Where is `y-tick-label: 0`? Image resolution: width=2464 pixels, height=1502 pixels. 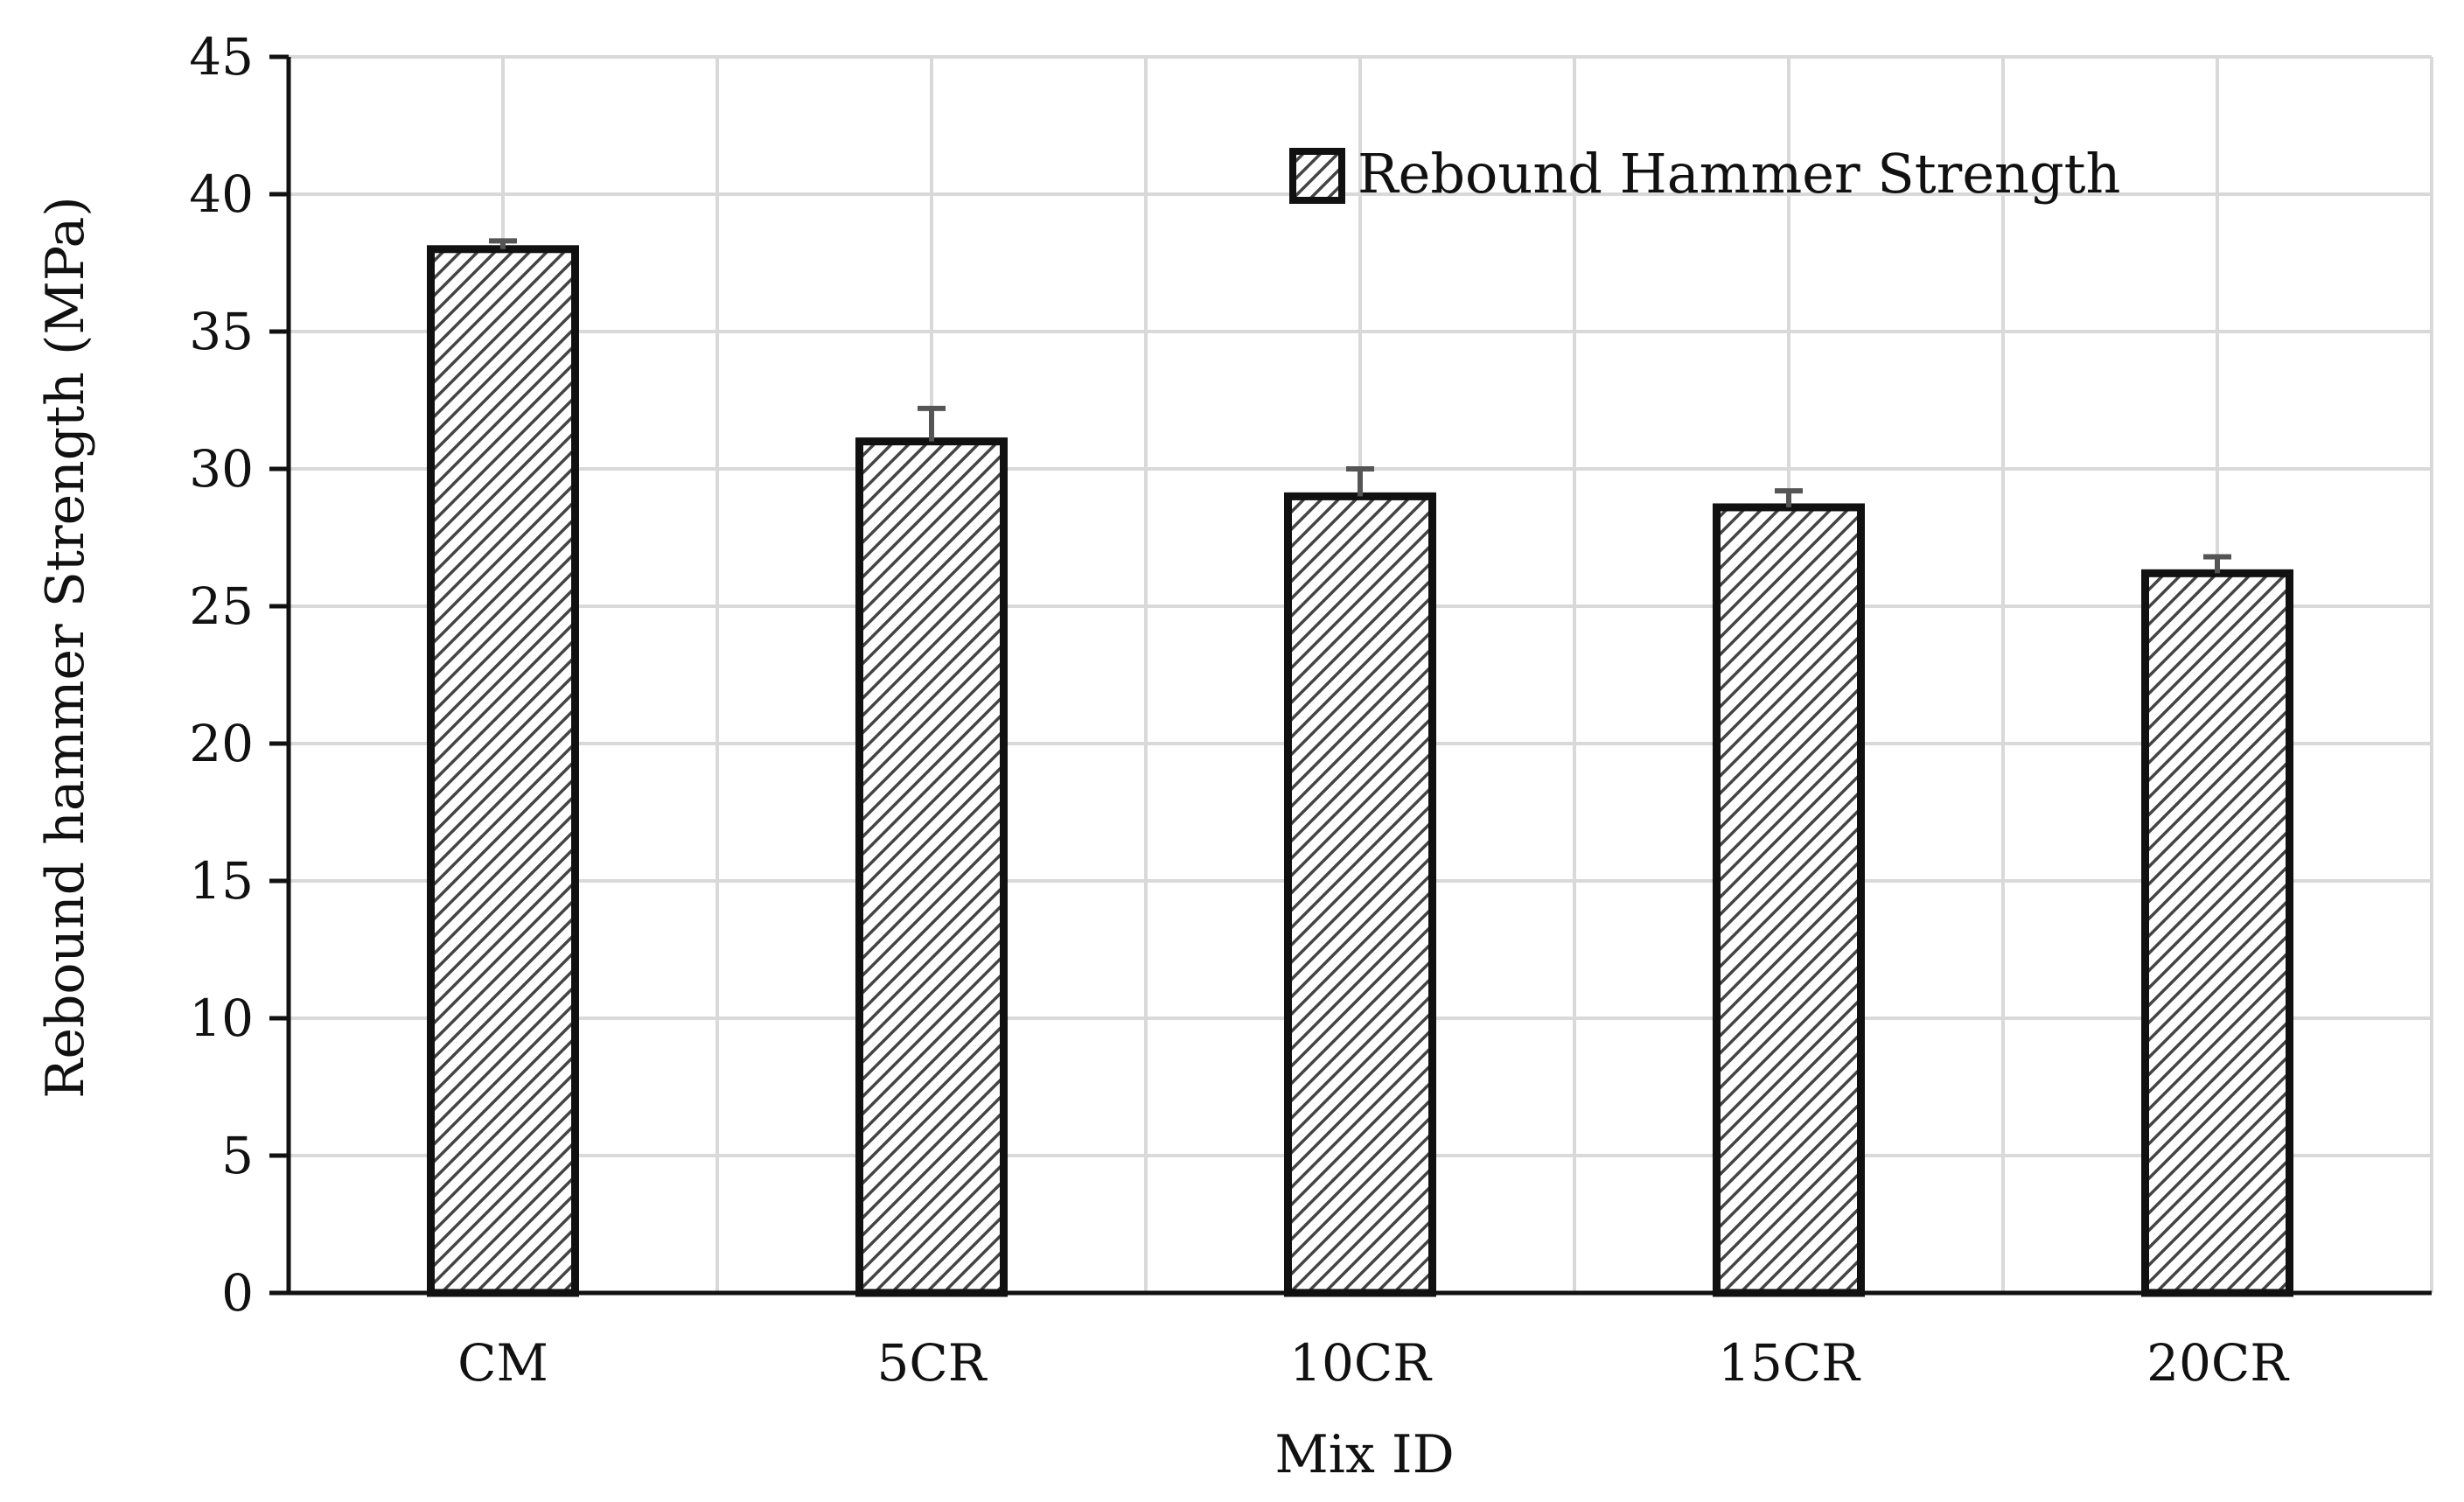
y-tick-label: 0 is located at coordinates (237, 1293).